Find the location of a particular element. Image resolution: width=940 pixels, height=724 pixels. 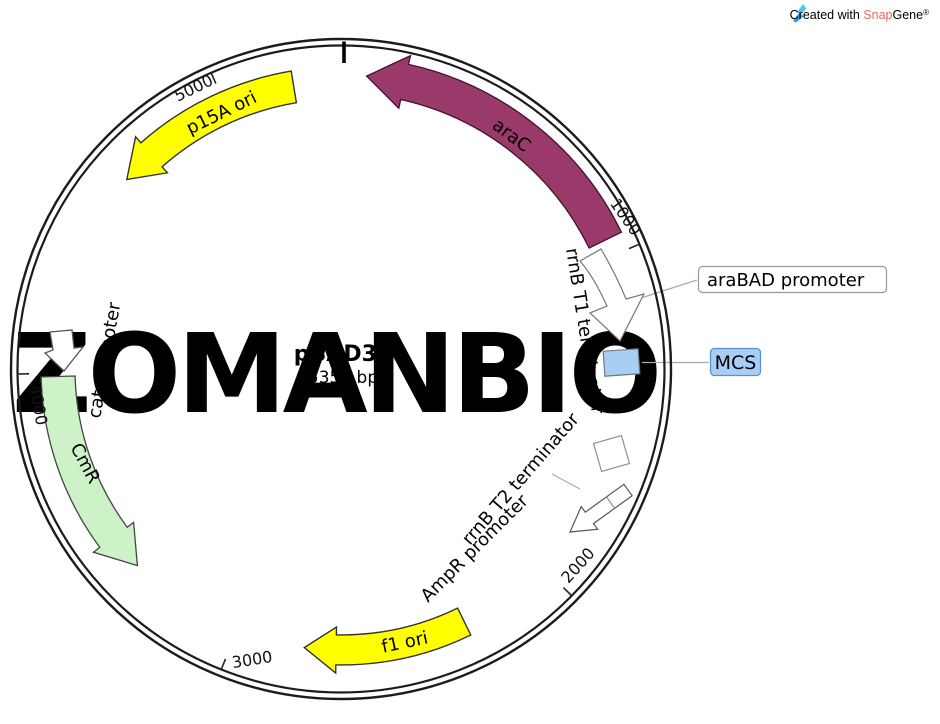

svg-text: Created with SnapGene® is located at coordinates (859, 15).